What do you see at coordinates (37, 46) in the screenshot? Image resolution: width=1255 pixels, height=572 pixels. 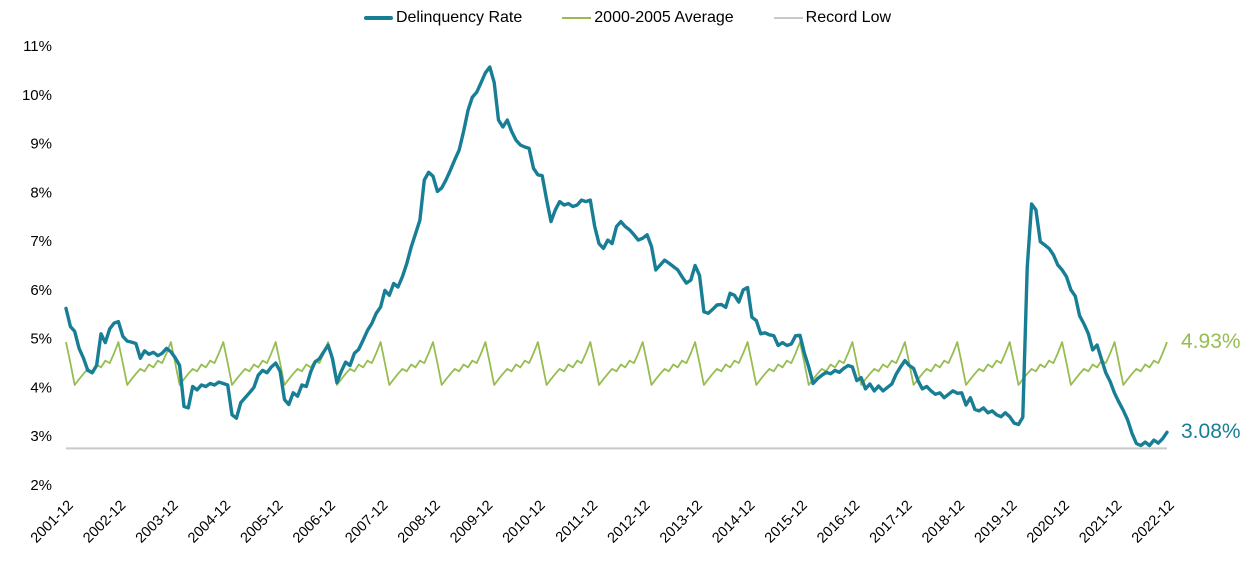 I see `y-axis-label: 11%` at bounding box center [37, 46].